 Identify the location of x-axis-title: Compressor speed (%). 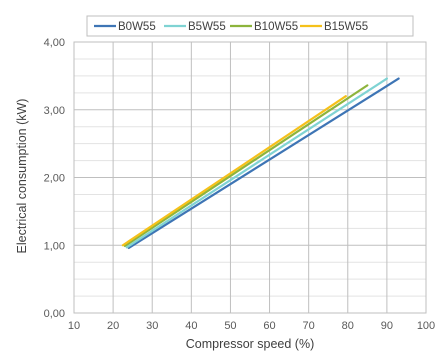
(250, 344).